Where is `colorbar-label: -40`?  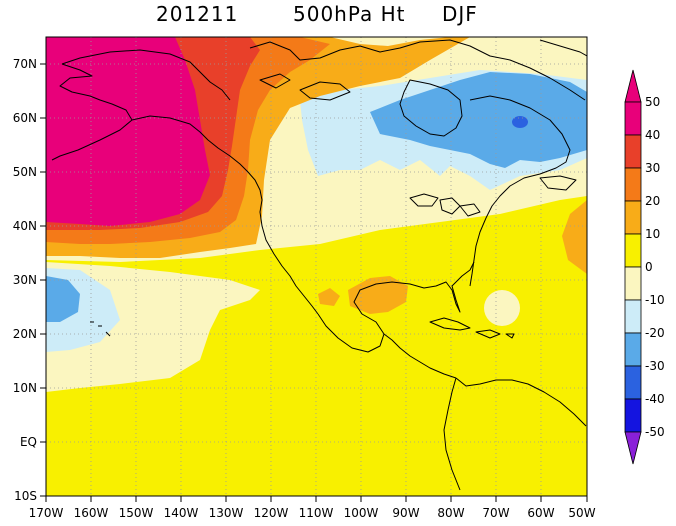 colorbar-label: -40 is located at coordinates (655, 399).